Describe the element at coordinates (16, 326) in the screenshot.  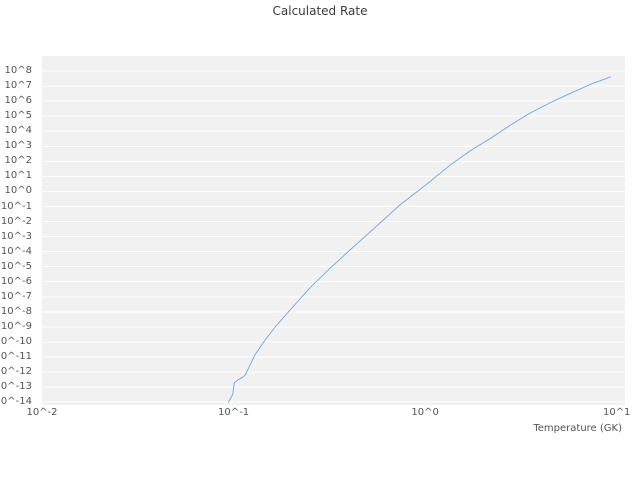
I see `y-tick-label: 10^-9` at that location.